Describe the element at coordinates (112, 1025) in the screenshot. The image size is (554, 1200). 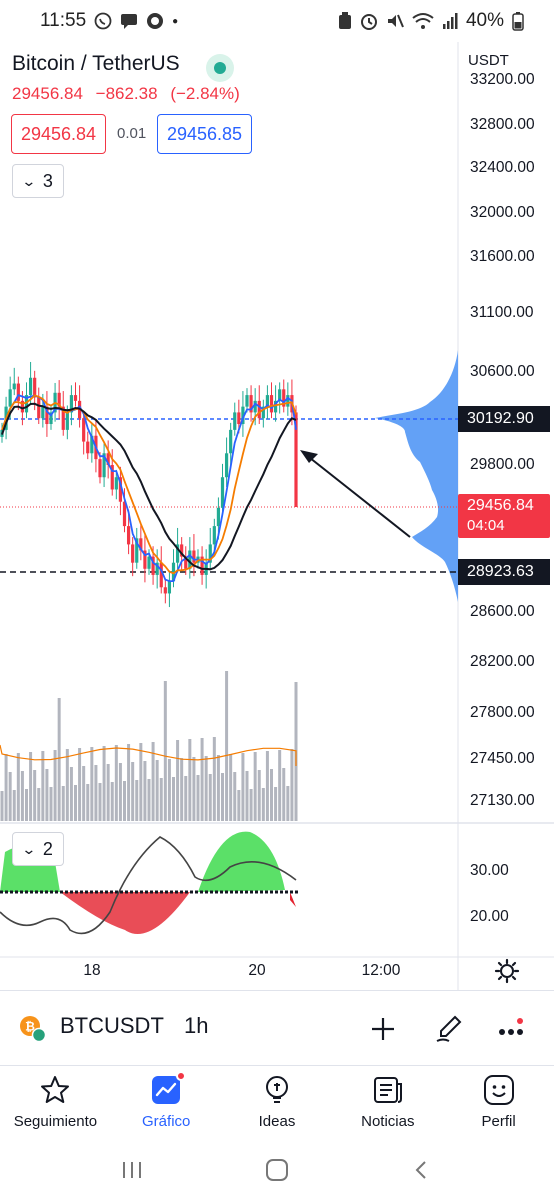
I see `symbol-button: BTCUSDT` at that location.